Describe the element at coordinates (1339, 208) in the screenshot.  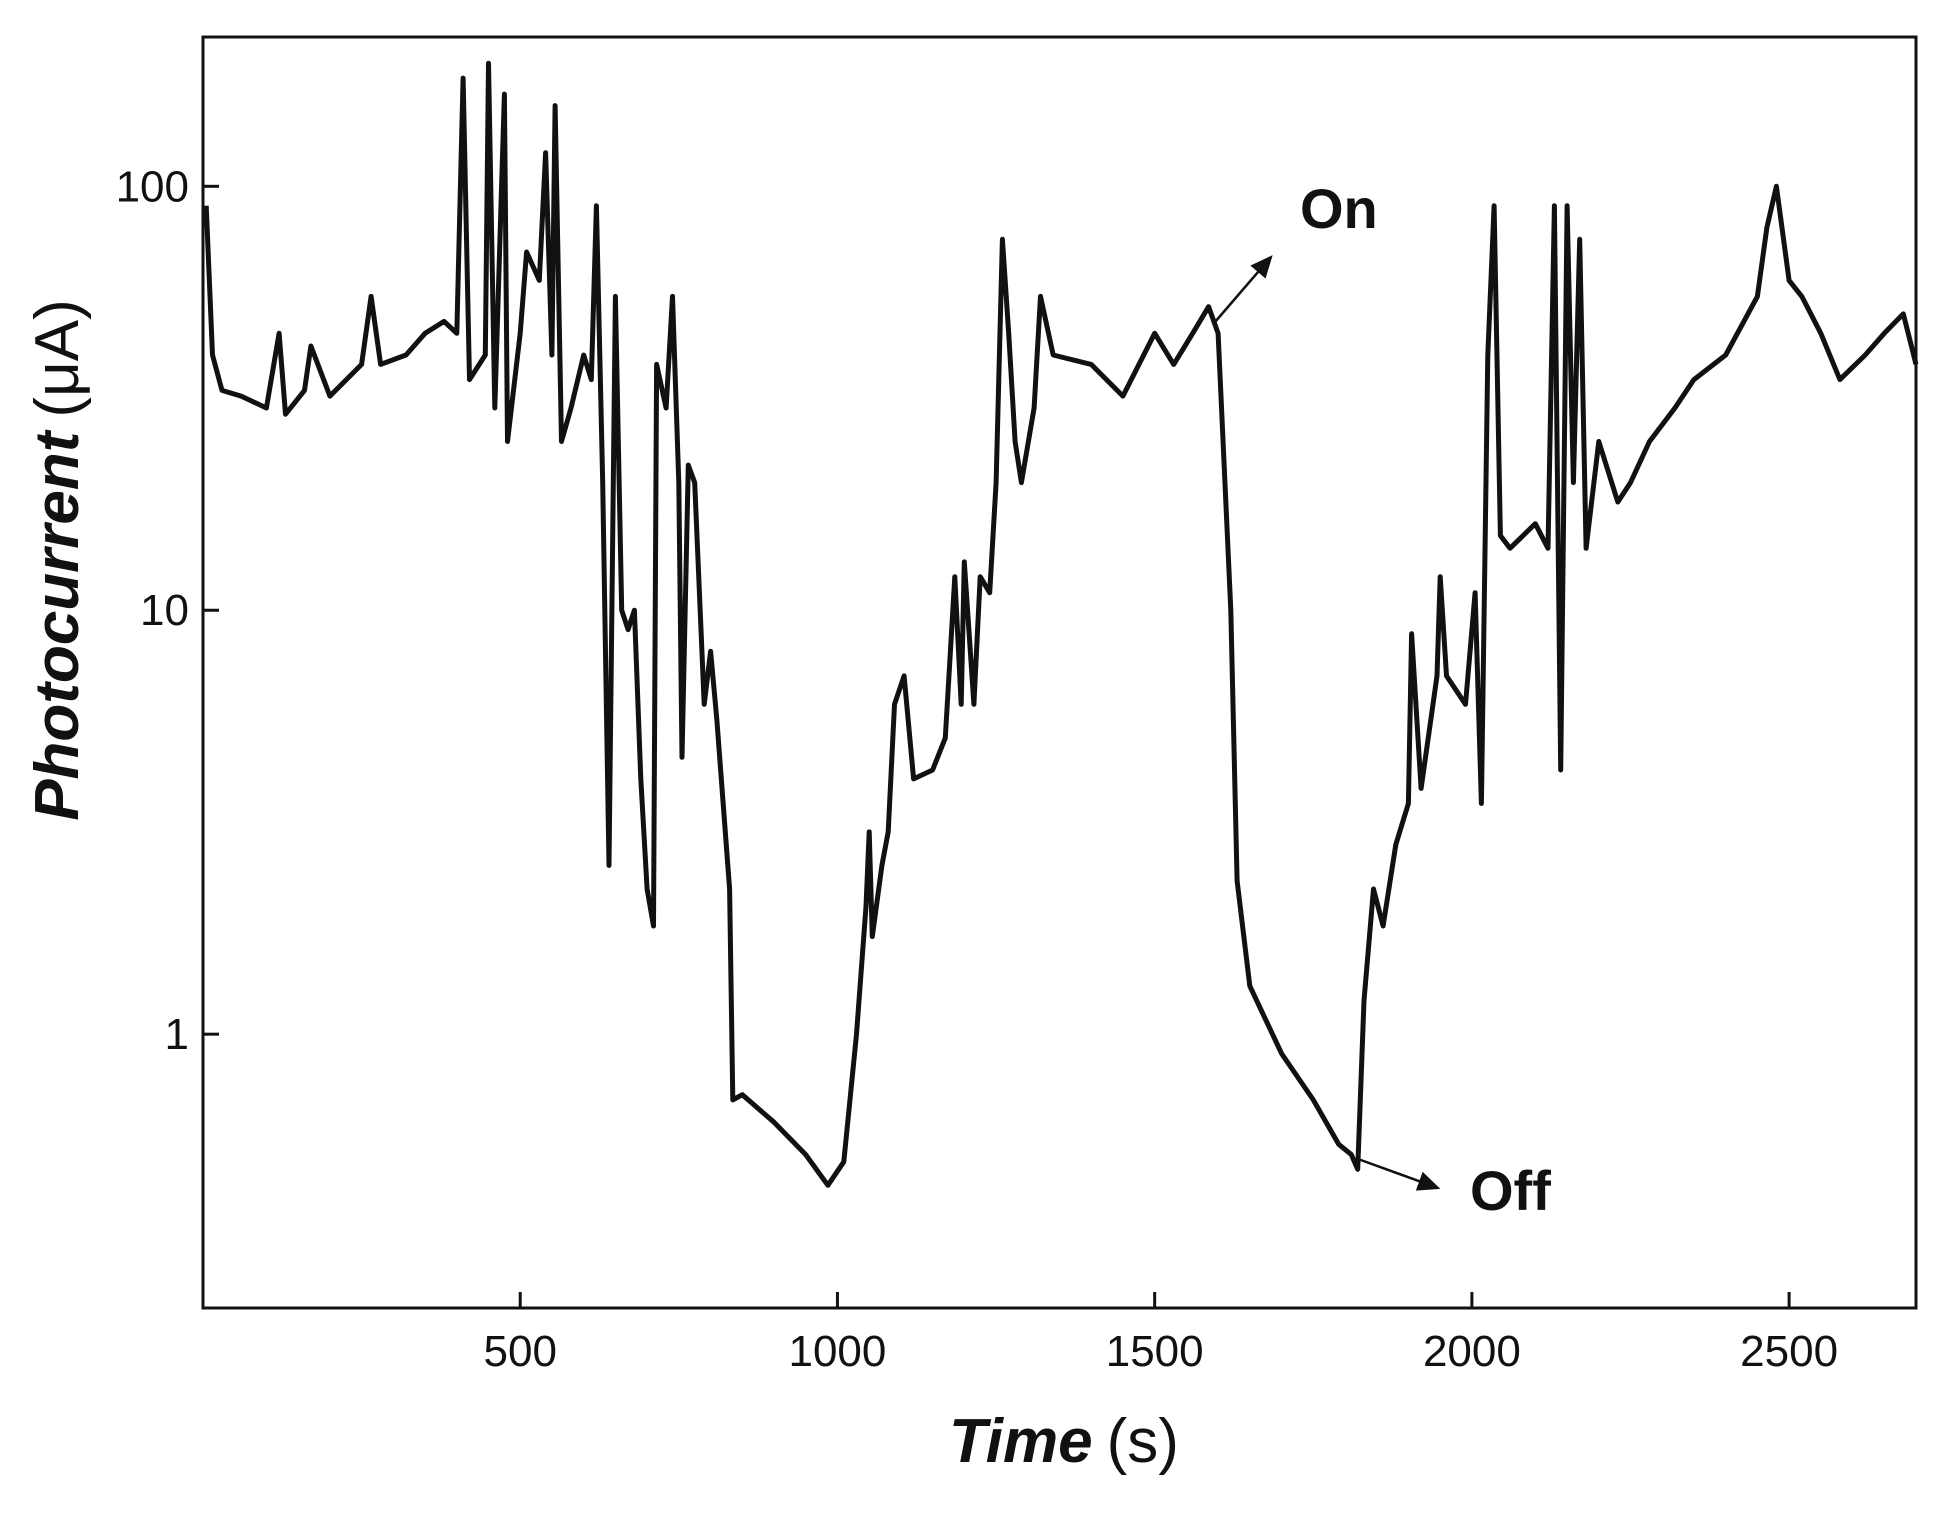
I see `annotation: On` at that location.